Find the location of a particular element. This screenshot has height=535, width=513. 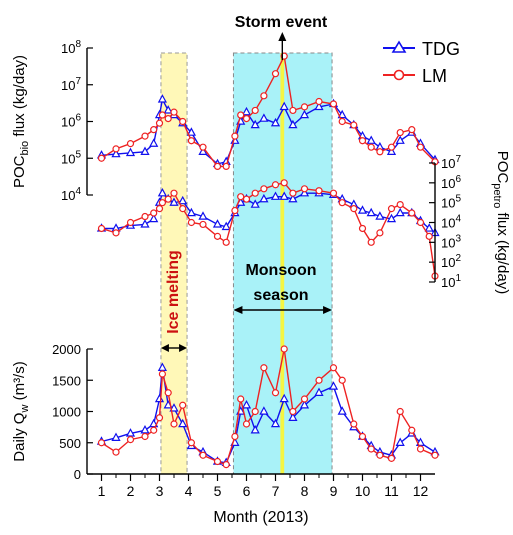

panel1-y-tick-label: 10⁸ is located at coordinates (71, 47).